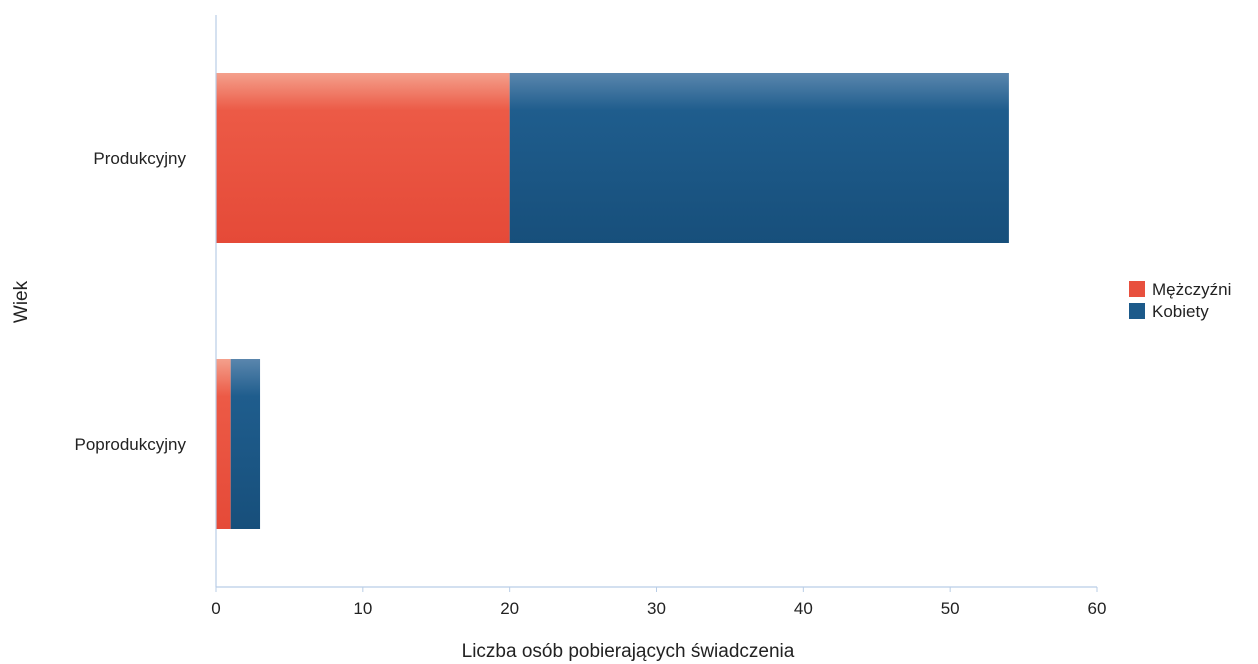 This screenshot has height=664, width=1258. What do you see at coordinates (145, 301) in the screenshot?
I see `y-axis: Produkcyjny Poprodukcyjny` at bounding box center [145, 301].